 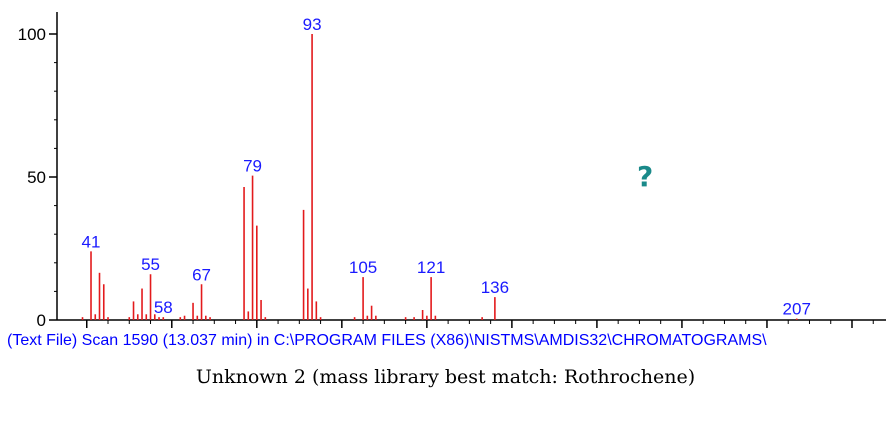 What do you see at coordinates (201, 274) in the screenshot?
I see `peak-label: 67` at bounding box center [201, 274].